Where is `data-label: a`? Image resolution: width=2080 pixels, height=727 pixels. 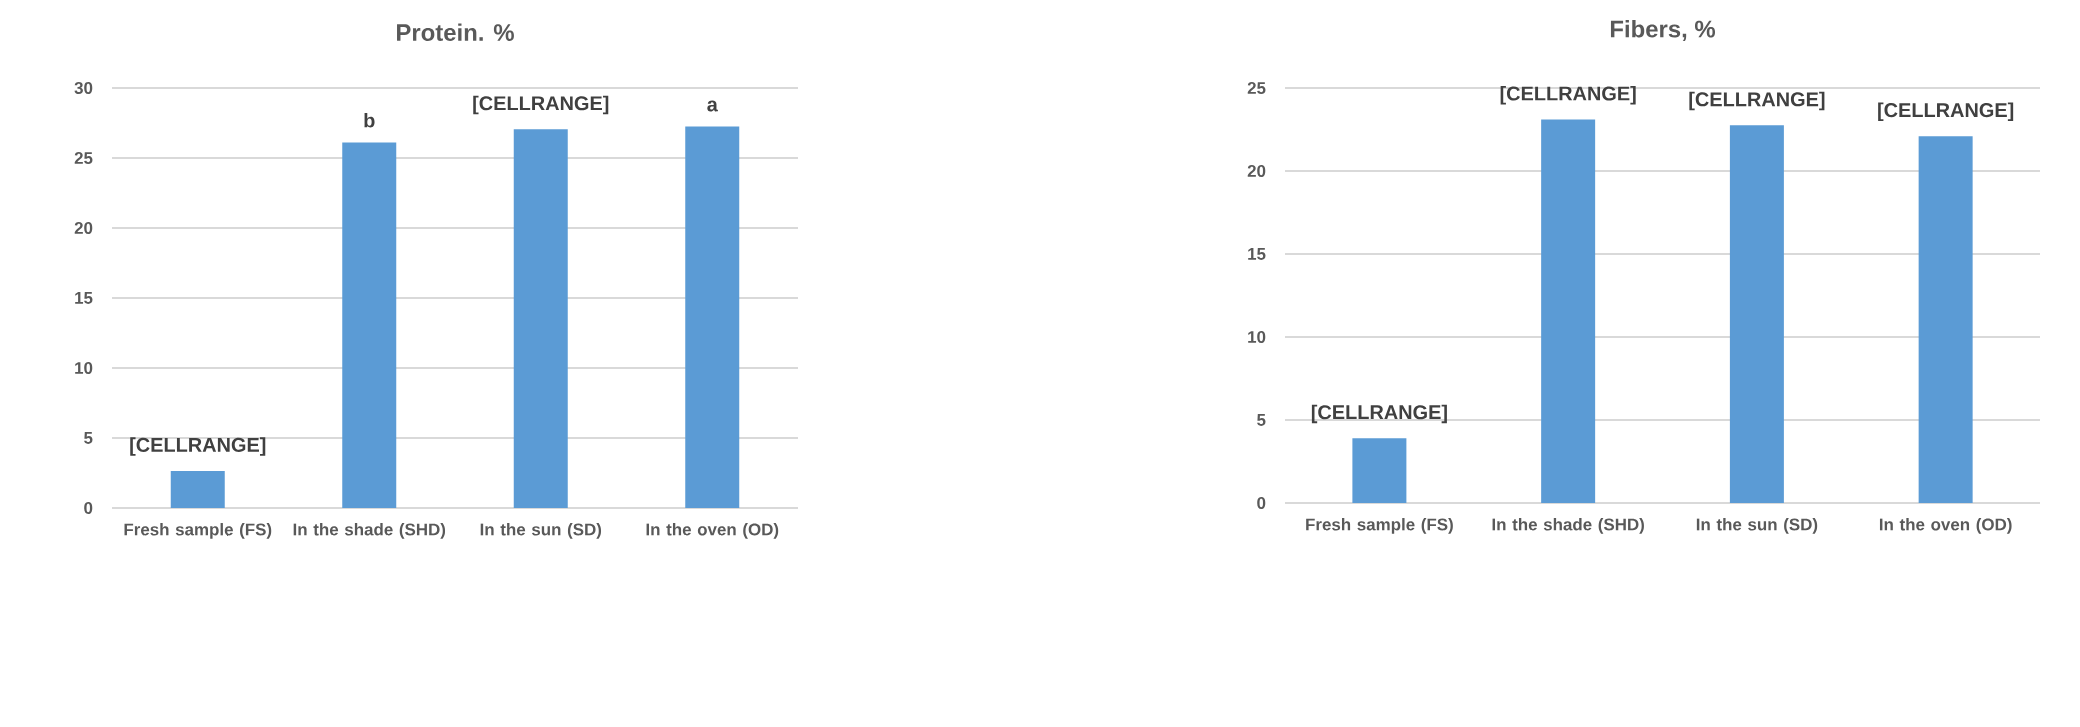
data-label: a is located at coordinates (712, 106).